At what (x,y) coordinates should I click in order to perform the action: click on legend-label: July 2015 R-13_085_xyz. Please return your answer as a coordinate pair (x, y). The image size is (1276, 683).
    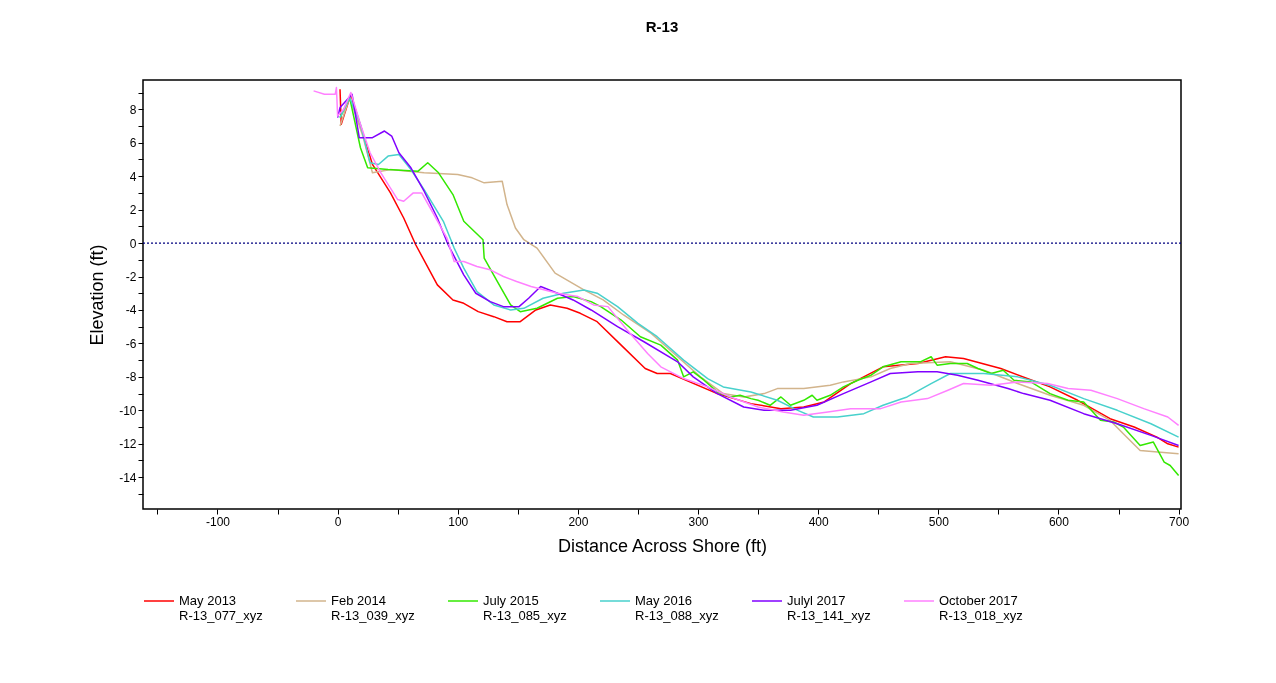
    Looking at the image, I should click on (525, 608).